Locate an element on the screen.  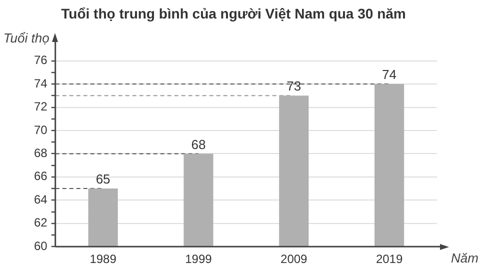
chart-title: Tuổi thọ trung bình của người Việt Nam qua 30 năm is located at coordinates (233, 13).